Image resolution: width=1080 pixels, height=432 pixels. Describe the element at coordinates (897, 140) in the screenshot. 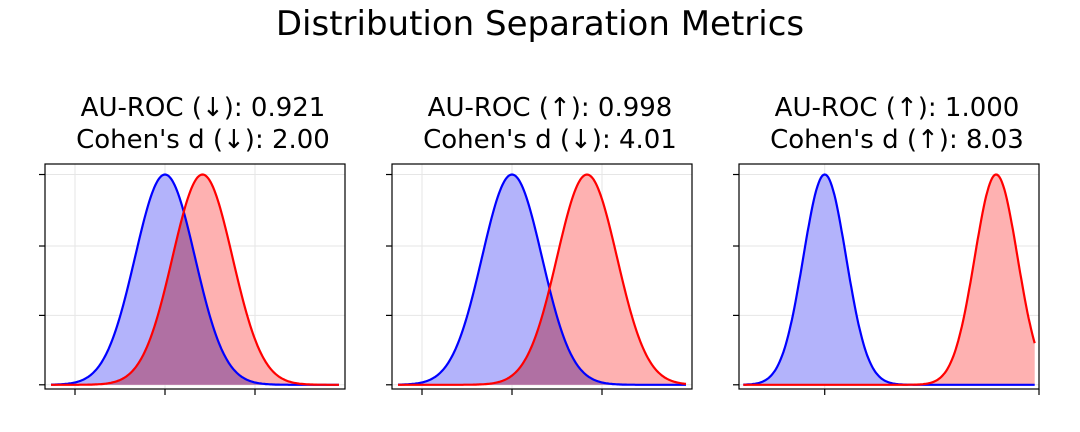

I see `panel-title-cohens-d: Cohen's d (↑): 8.03` at that location.